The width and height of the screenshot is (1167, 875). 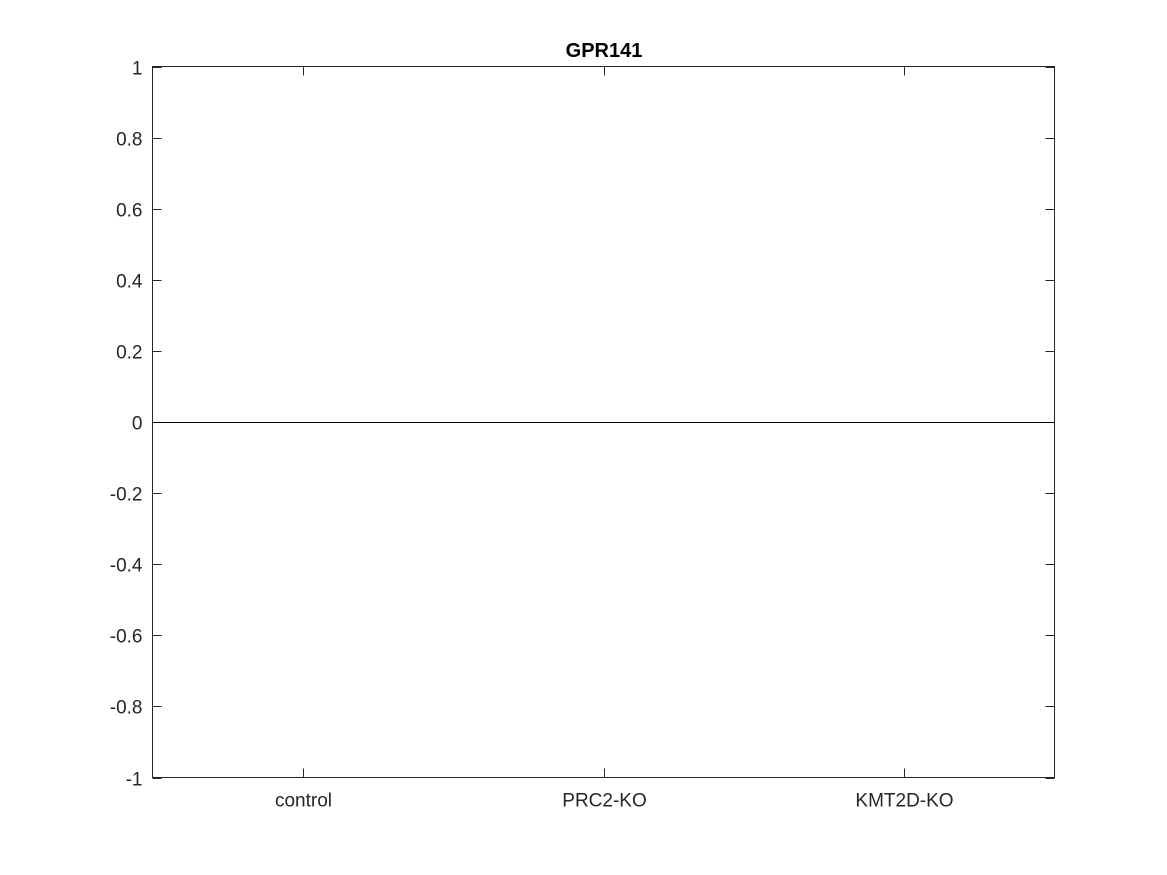 I want to click on y-tick-label: -0.4, so click(x=126, y=566).